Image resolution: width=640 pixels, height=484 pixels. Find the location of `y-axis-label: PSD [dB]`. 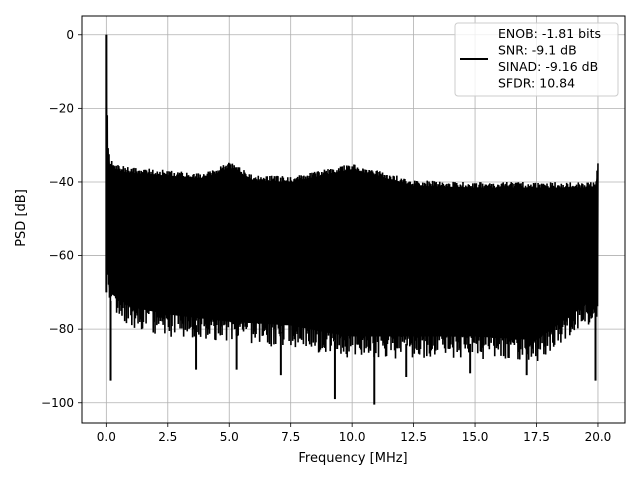

y-axis-label: PSD [dB] is located at coordinates (21, 218).